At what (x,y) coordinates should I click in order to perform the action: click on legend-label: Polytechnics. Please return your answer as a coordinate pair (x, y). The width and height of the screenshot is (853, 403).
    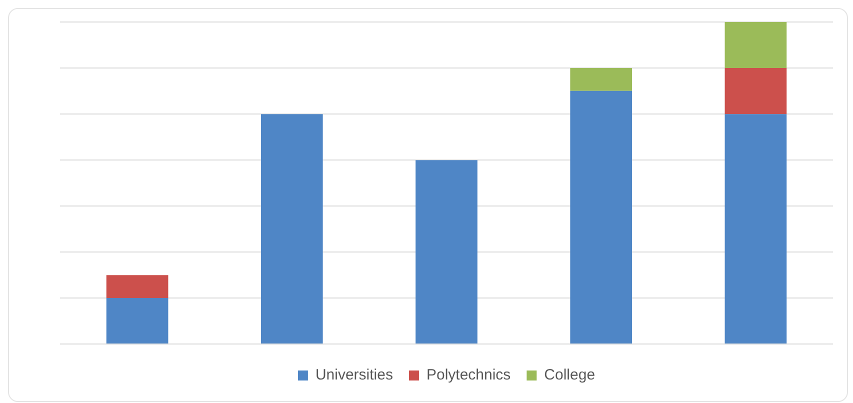
    Looking at the image, I should click on (468, 375).